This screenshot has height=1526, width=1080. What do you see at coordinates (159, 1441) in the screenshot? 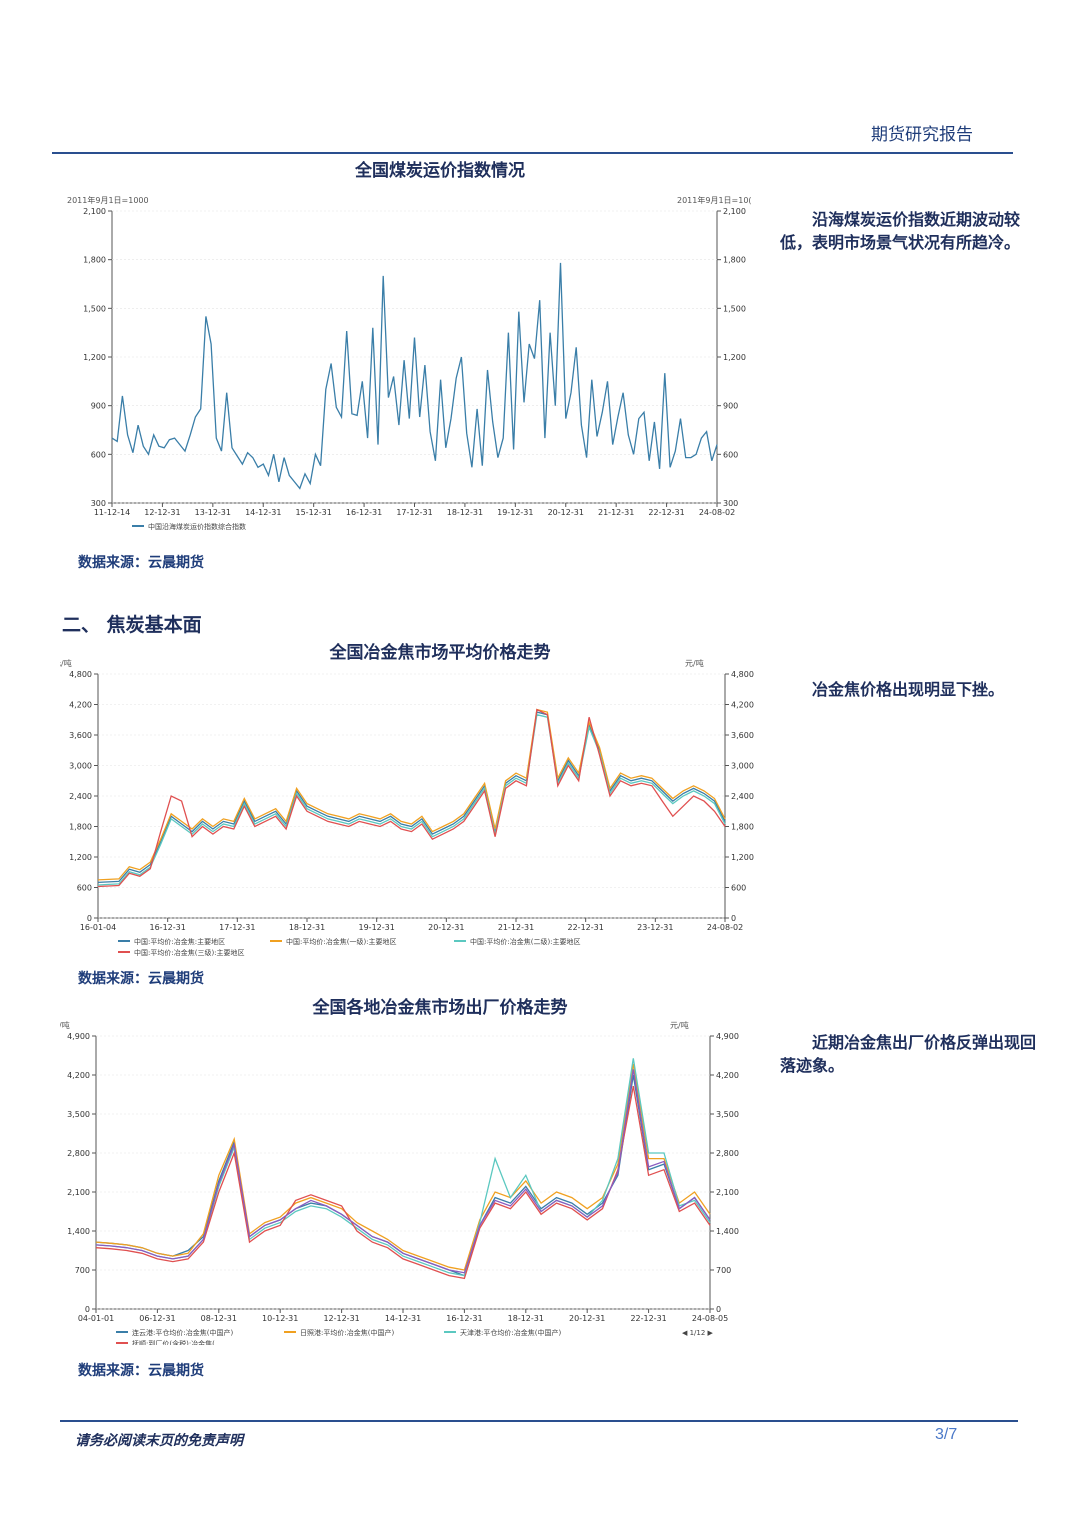
I see `disclaimer-note: 请务必阅读末页的免责声明` at bounding box center [159, 1441].